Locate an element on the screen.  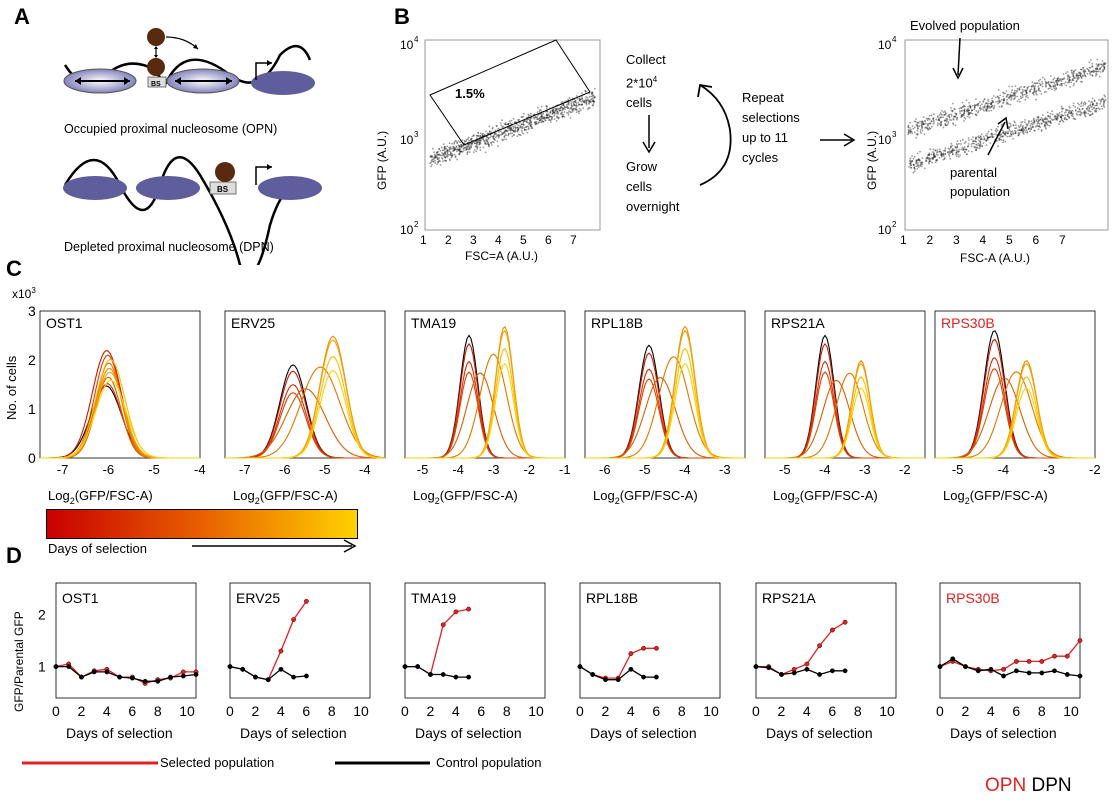
hist-x-label: Log2(GFP/FSC-A) is located at coordinates (645, 497).